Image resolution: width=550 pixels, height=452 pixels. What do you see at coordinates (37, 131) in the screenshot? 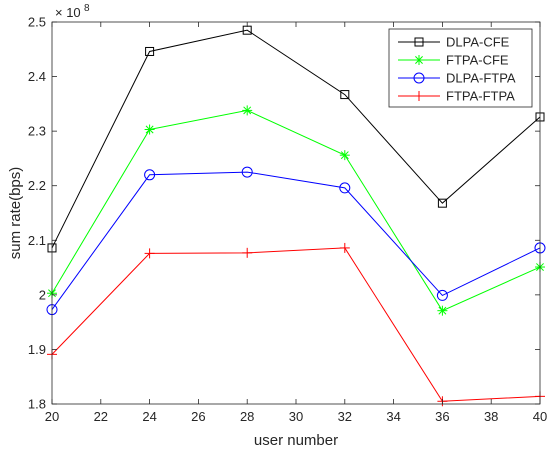
I see `y-tick-label: 2.3` at bounding box center [37, 131].